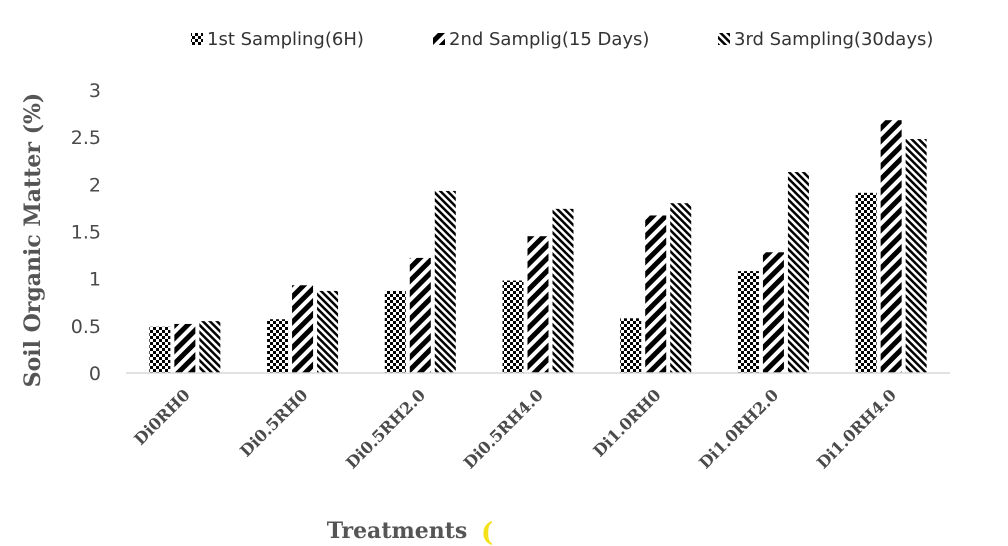 This screenshot has height=546, width=1008. What do you see at coordinates (95, 91) in the screenshot?
I see `y-tick-label: 3` at bounding box center [95, 91].